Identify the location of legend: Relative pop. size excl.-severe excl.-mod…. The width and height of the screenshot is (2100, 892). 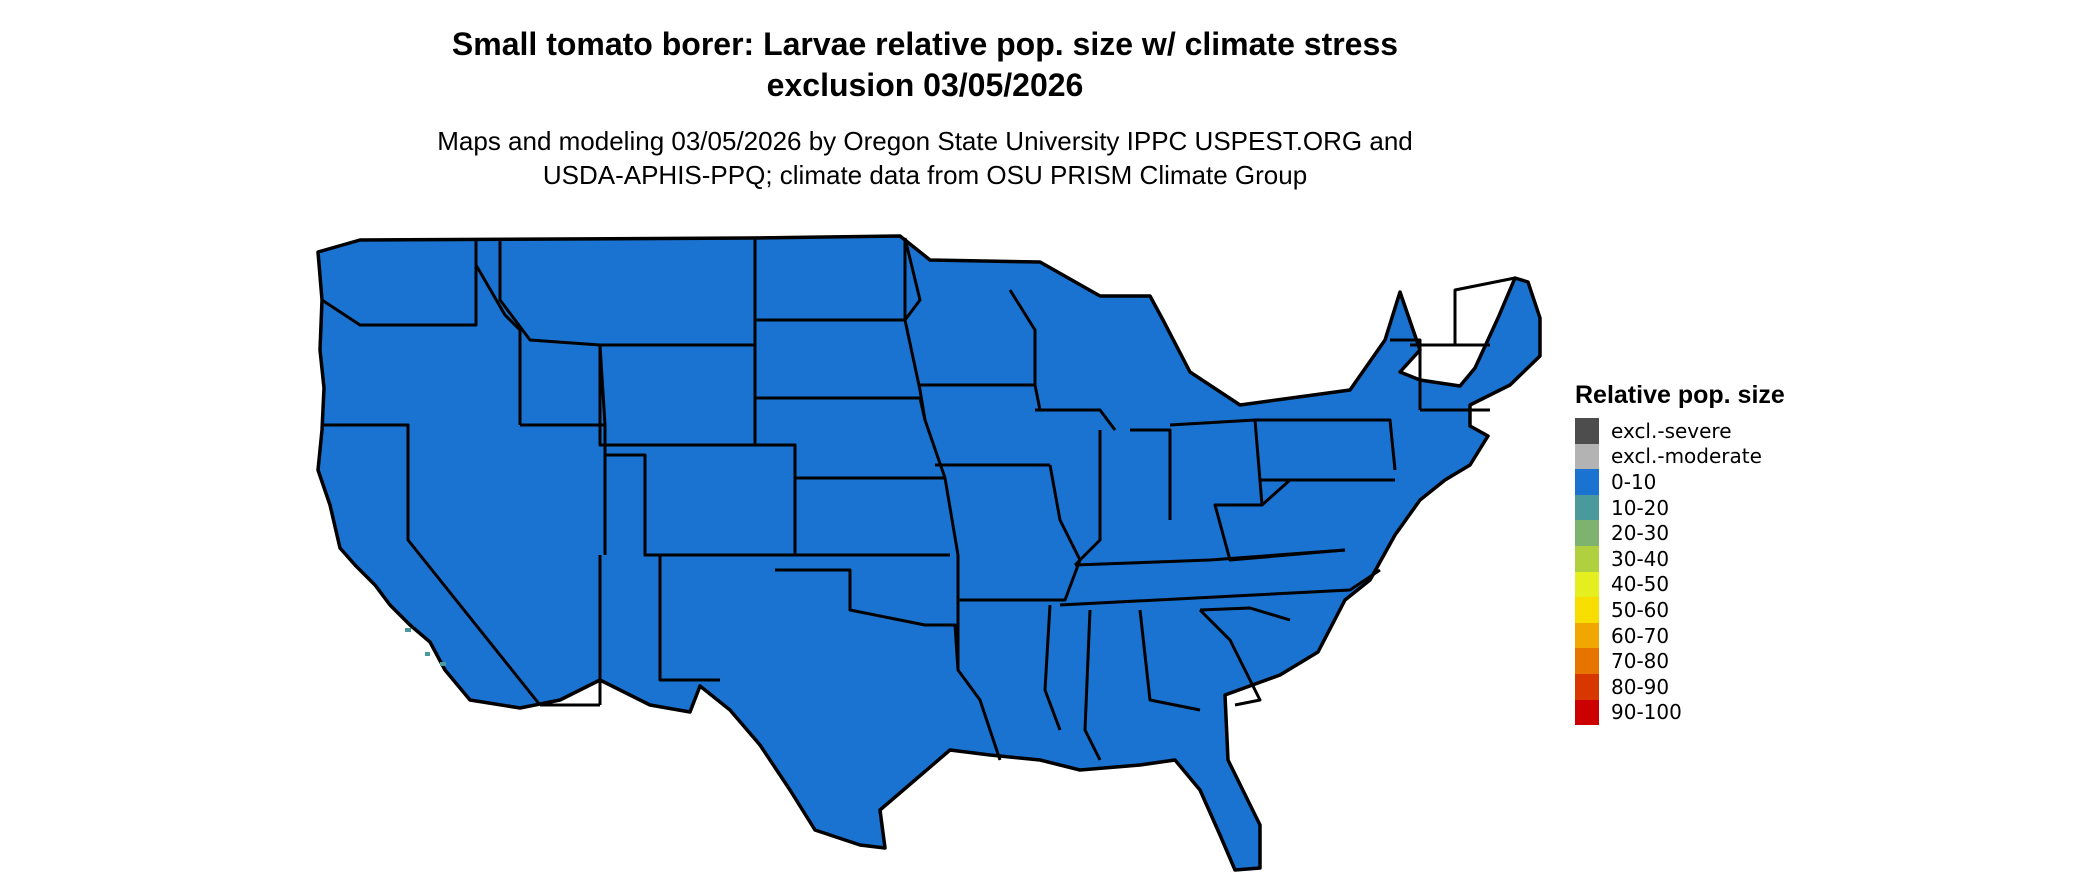
(1785, 553).